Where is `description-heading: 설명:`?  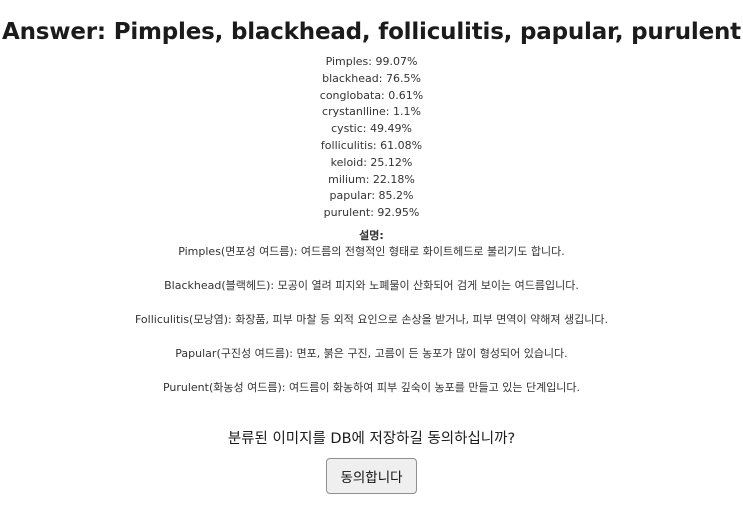 description-heading: 설명: is located at coordinates (371, 235).